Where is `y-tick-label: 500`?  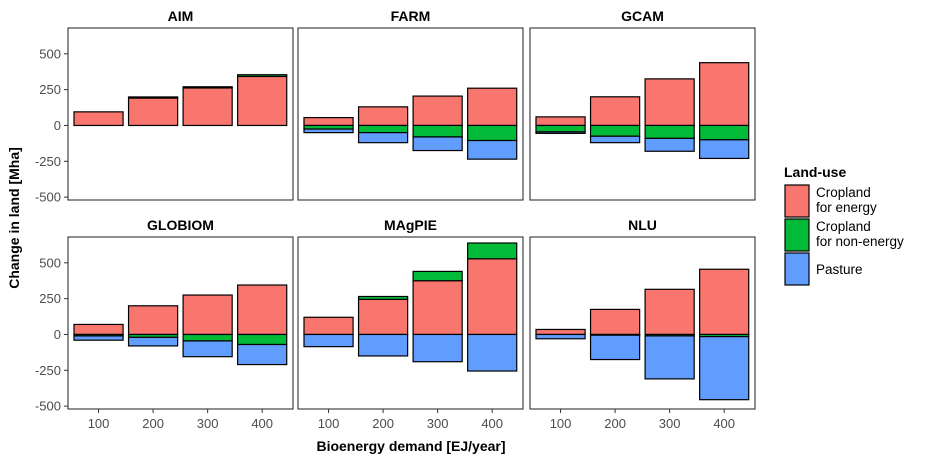
y-tick-label: 500 is located at coordinates (50, 262).